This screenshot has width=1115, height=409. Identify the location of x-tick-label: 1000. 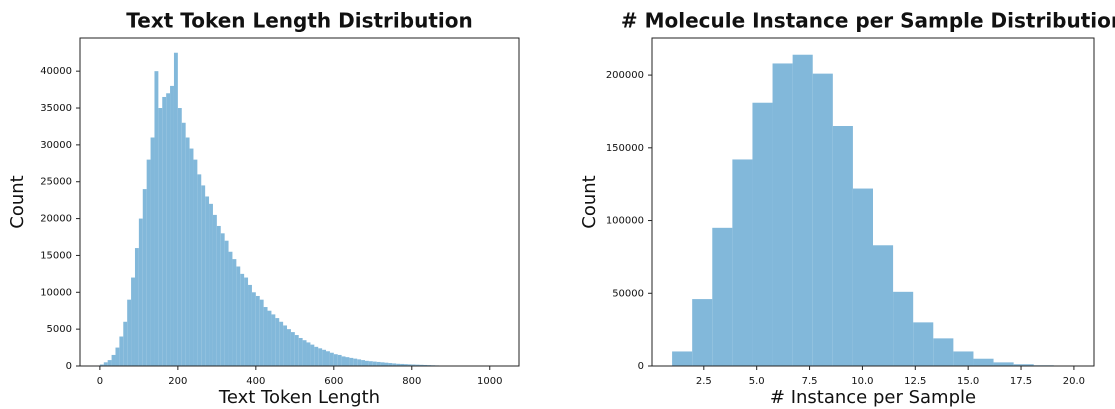
(489, 381).